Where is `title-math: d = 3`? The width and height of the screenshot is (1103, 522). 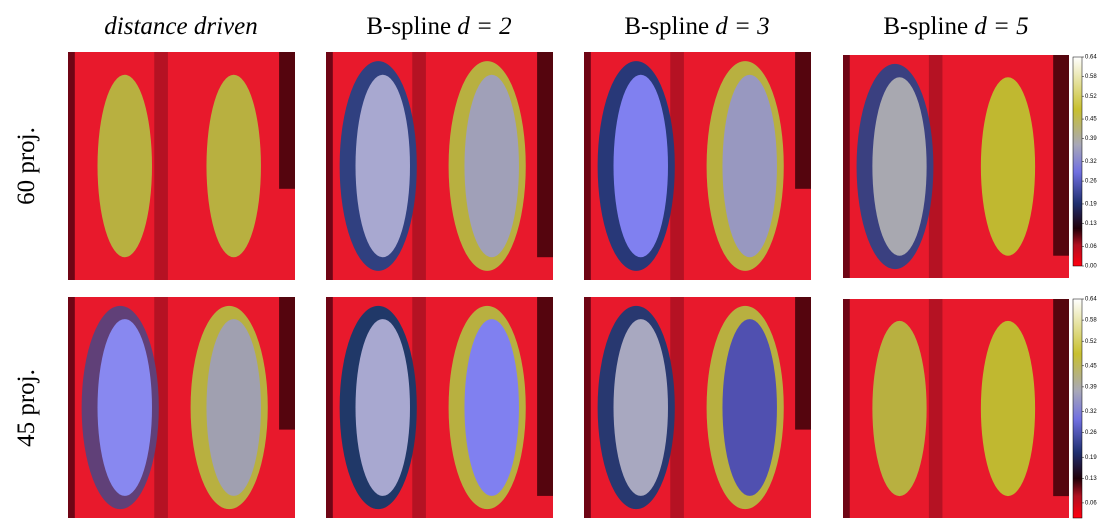 title-math: d = 3 is located at coordinates (742, 26).